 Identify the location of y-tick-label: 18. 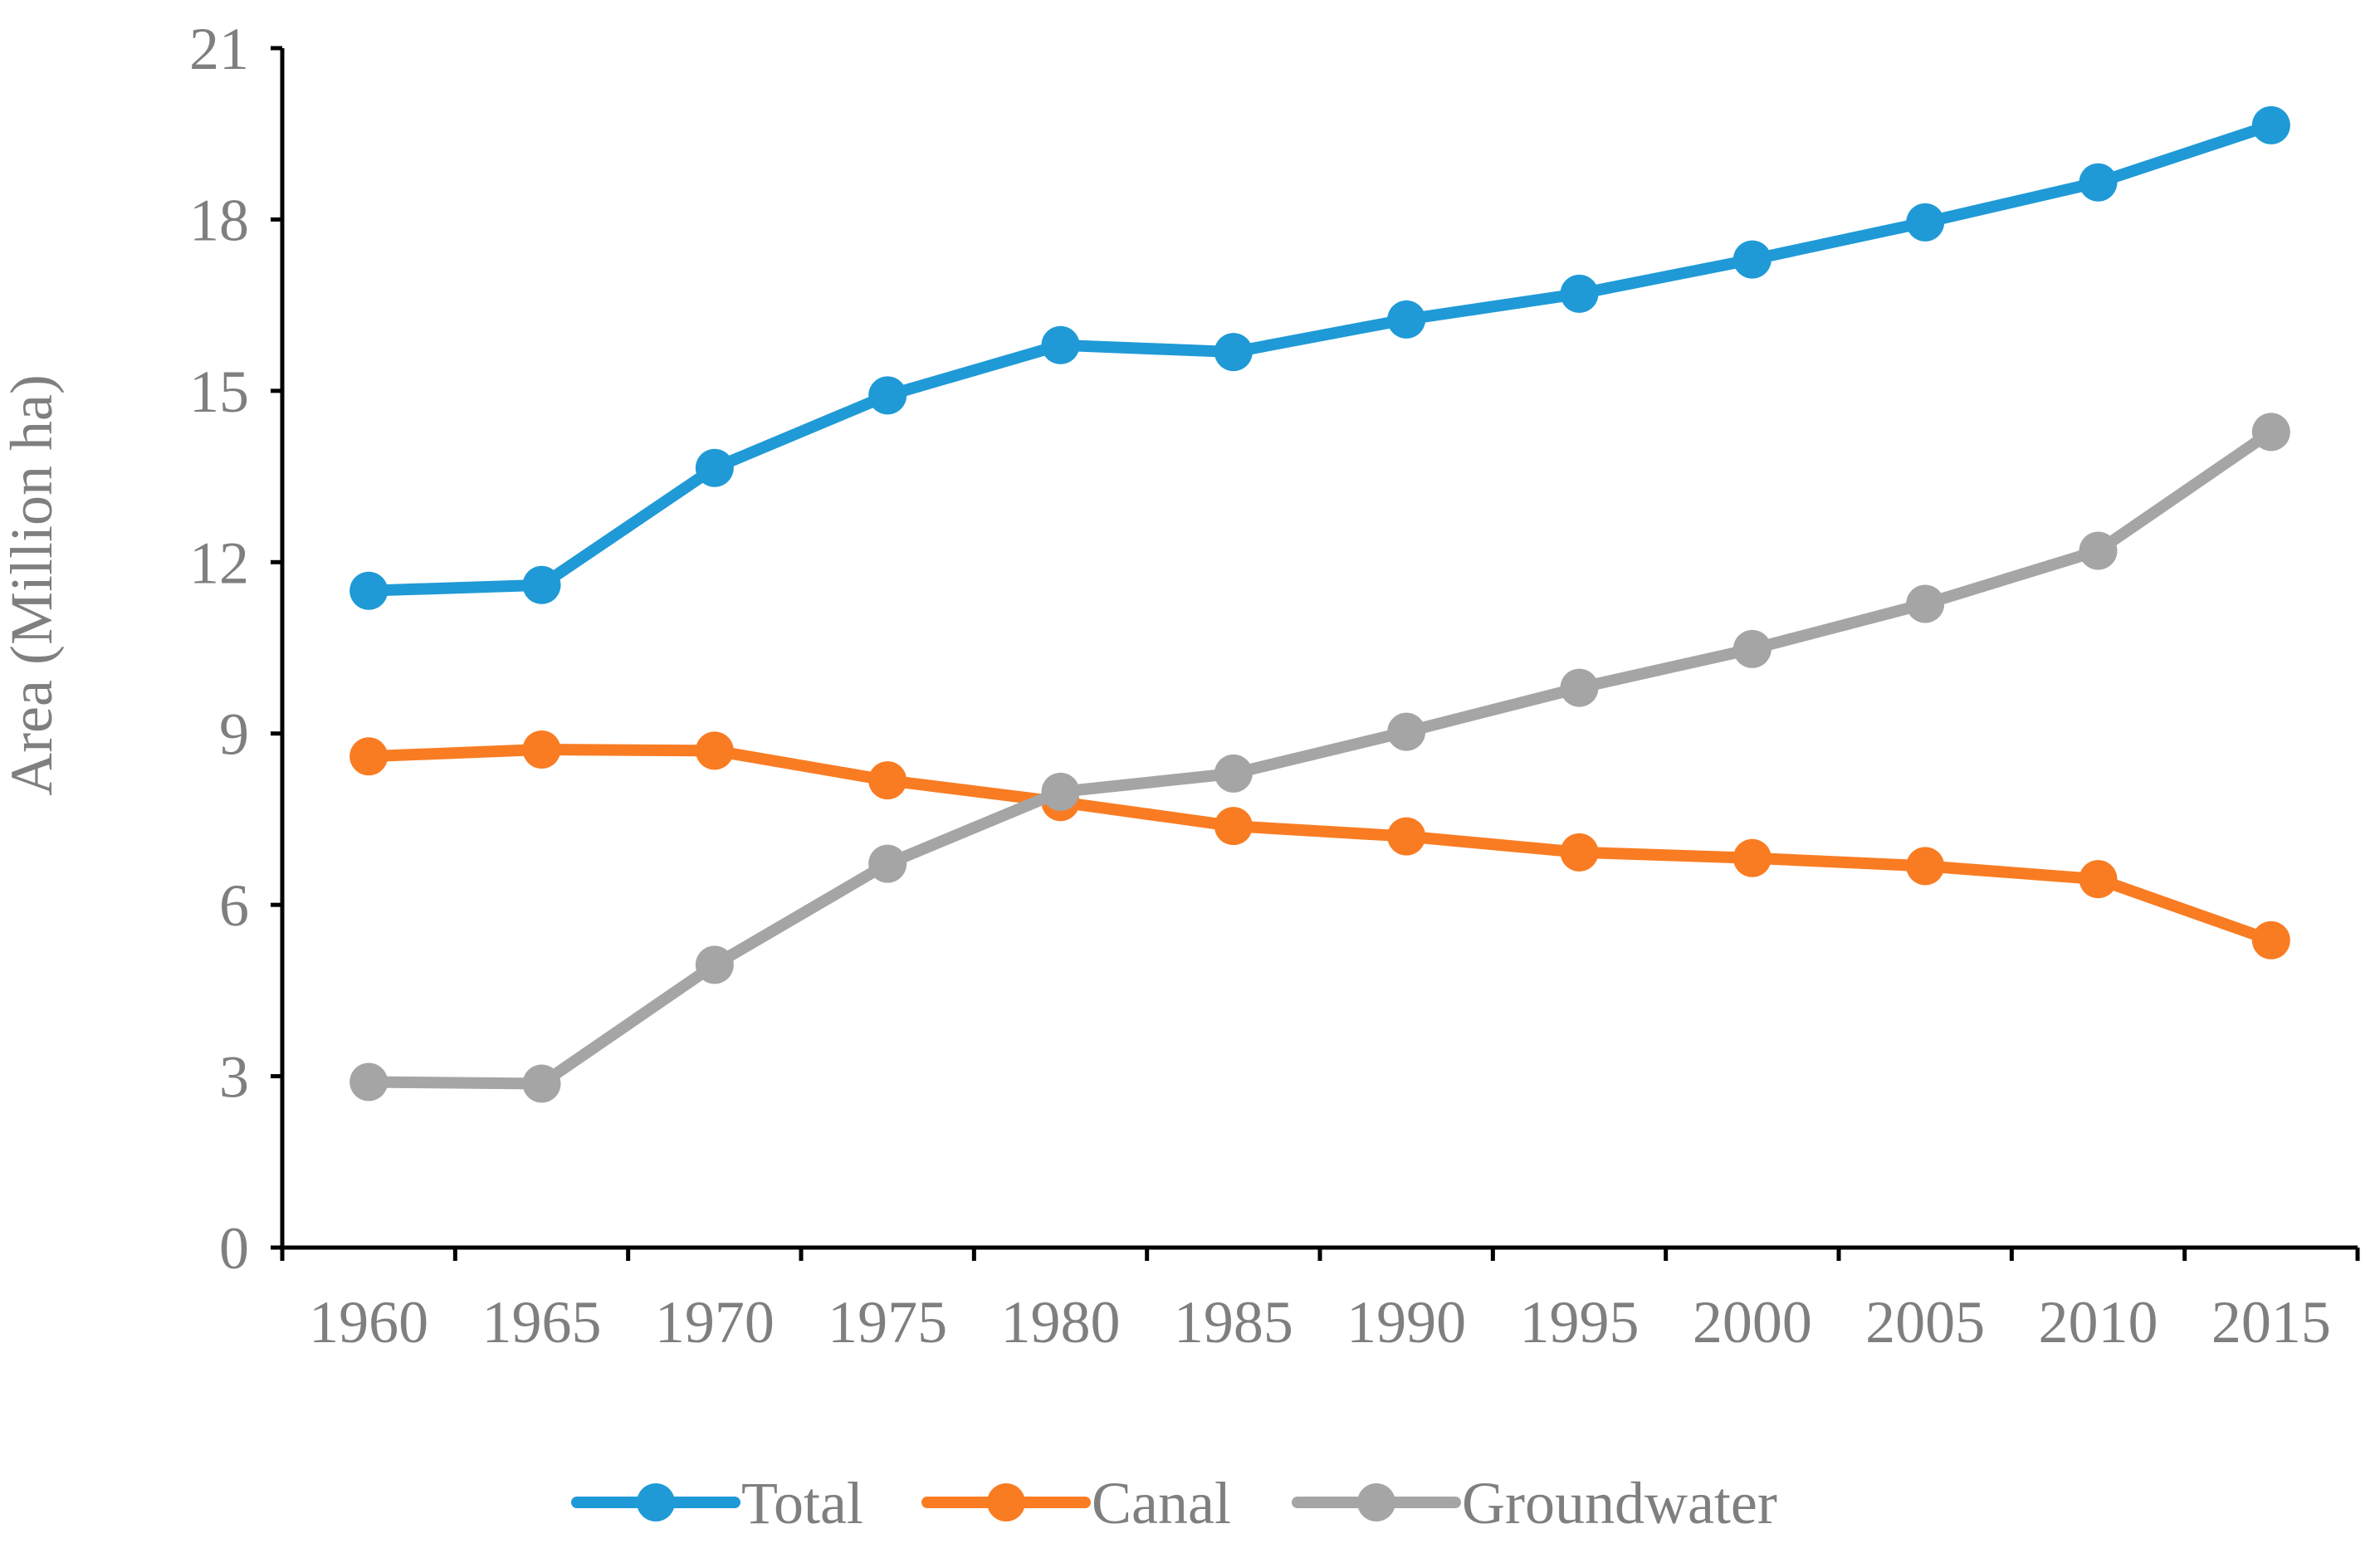
(219, 220).